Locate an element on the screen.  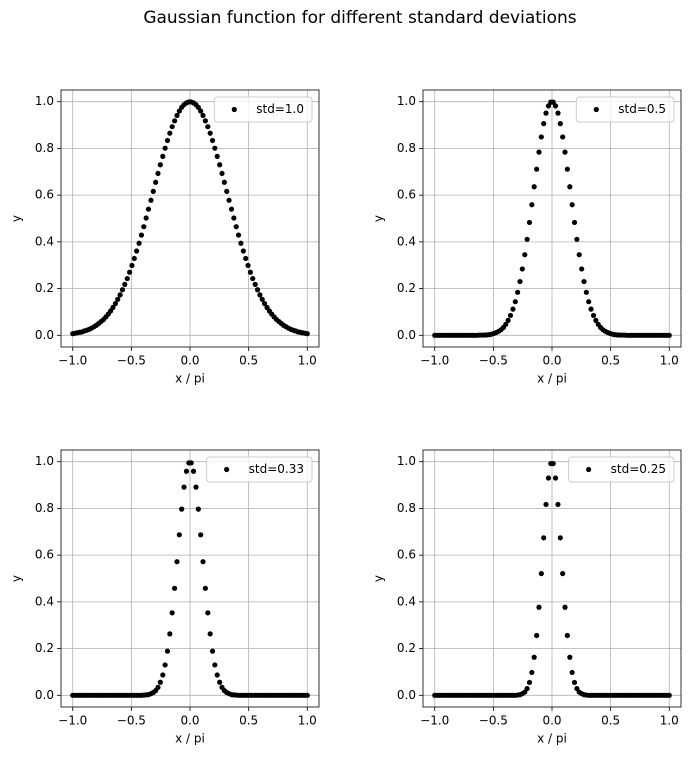
y-axis-label: y is located at coordinates (379, 578).